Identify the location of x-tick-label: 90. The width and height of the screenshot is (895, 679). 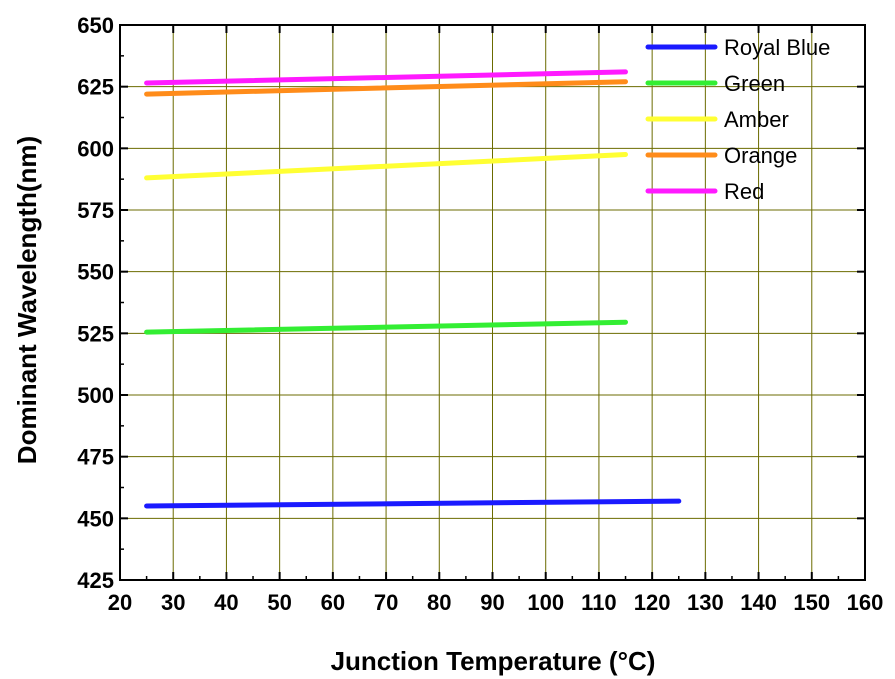
(492, 602).